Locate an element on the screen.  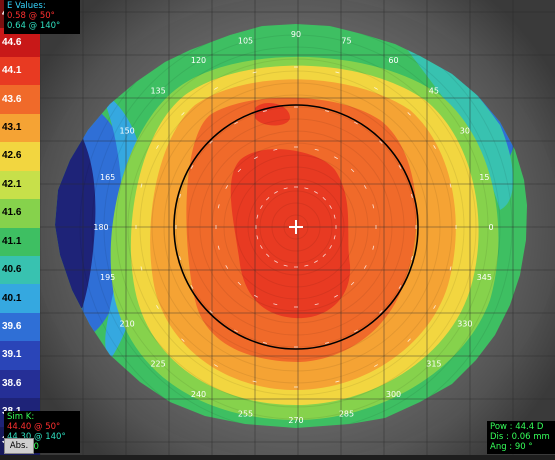
center-cross-icon is located at coordinates (296, 227).